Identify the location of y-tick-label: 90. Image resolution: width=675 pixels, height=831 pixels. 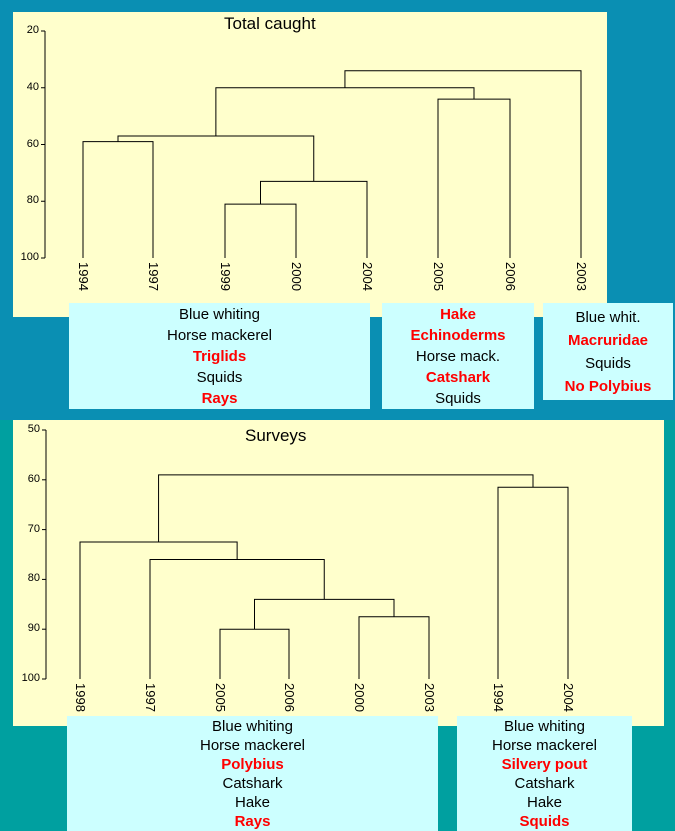
(33, 628).